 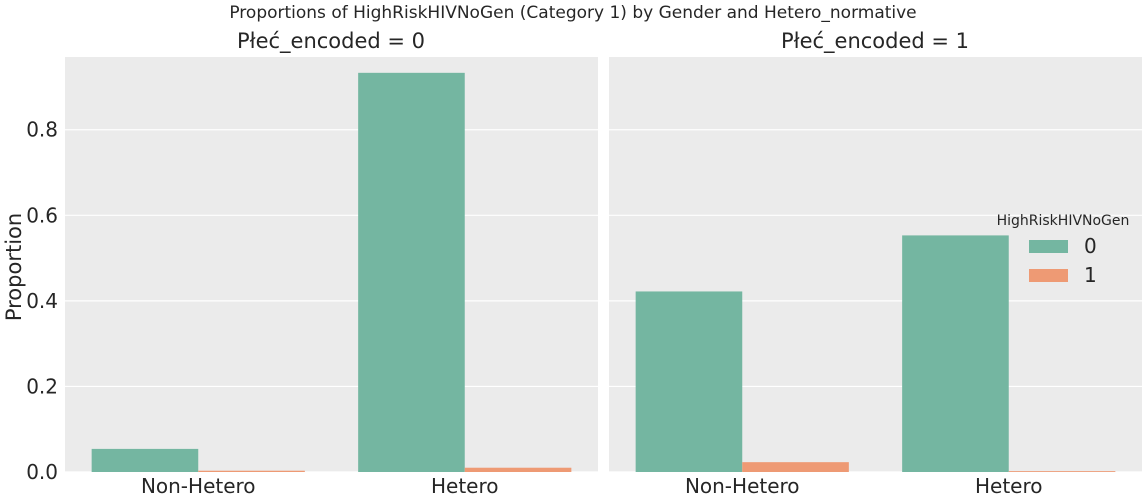 What do you see at coordinates (1063, 221) in the screenshot?
I see `legend-title: HighRiskHIVNoGen` at bounding box center [1063, 221].